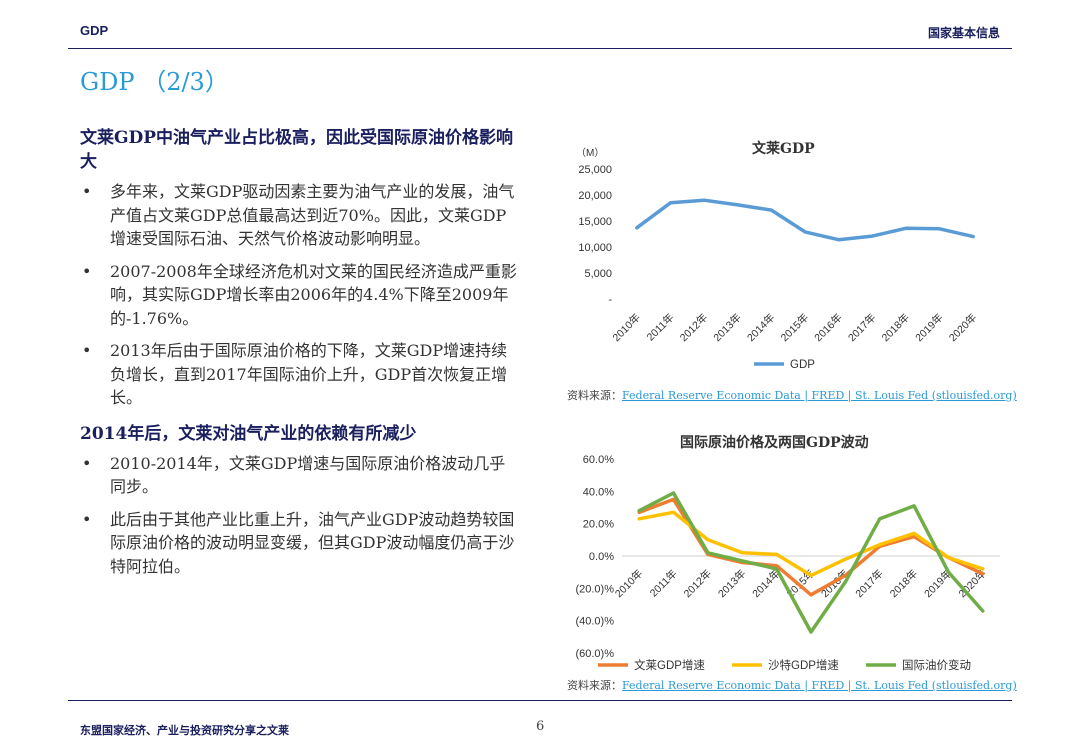 The width and height of the screenshot is (1080, 748). I want to click on y-tick-label: 20,000, so click(595, 196).